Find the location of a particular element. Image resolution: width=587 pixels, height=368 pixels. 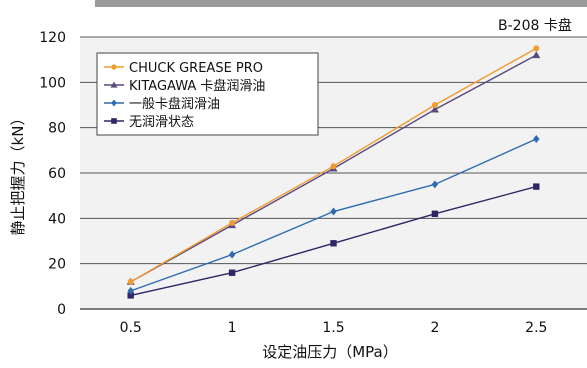

legend-label: CHUCK GREASE PRO is located at coordinates (196, 68).